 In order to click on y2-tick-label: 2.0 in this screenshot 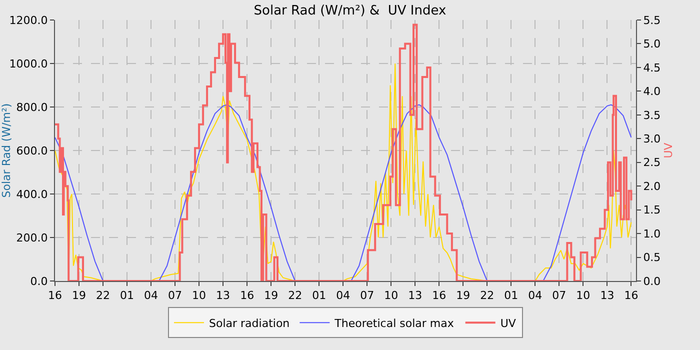, I will do `click(652, 186)`.